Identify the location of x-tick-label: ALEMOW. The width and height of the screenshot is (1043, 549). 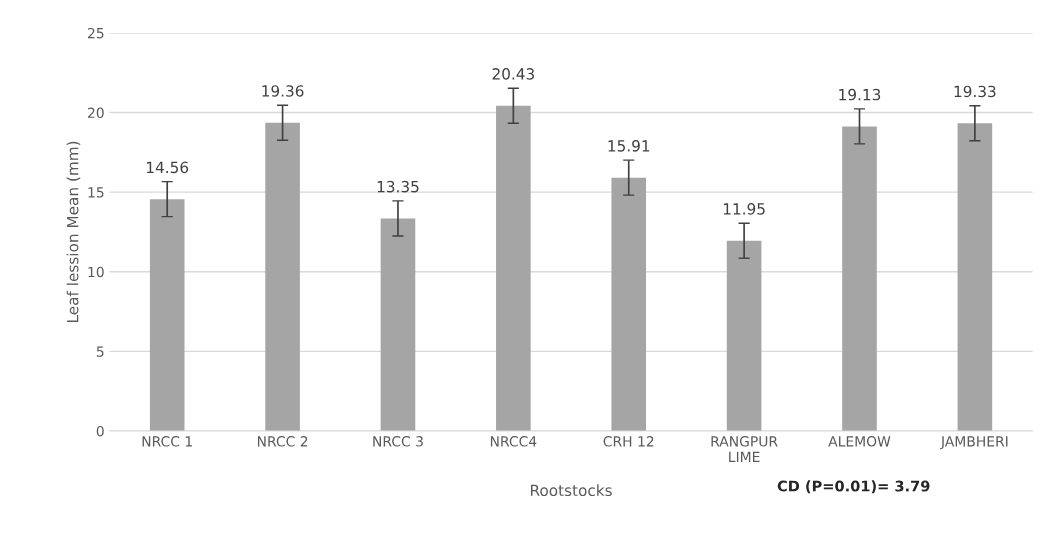
(859, 441).